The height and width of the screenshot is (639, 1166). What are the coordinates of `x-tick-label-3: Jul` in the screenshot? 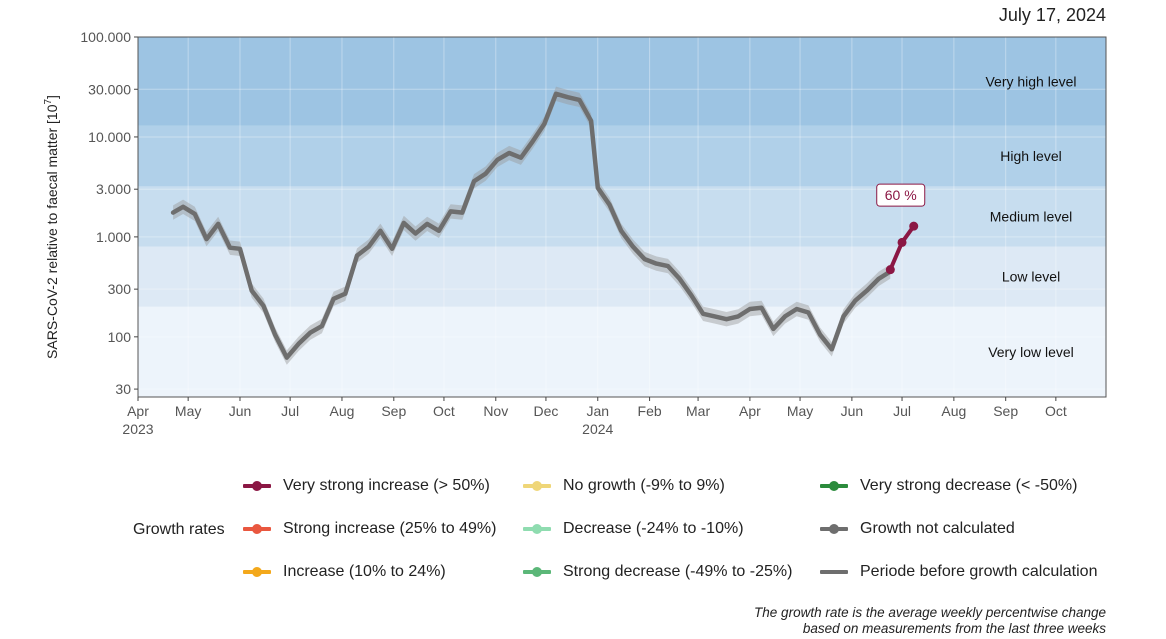 It's located at (290, 411).